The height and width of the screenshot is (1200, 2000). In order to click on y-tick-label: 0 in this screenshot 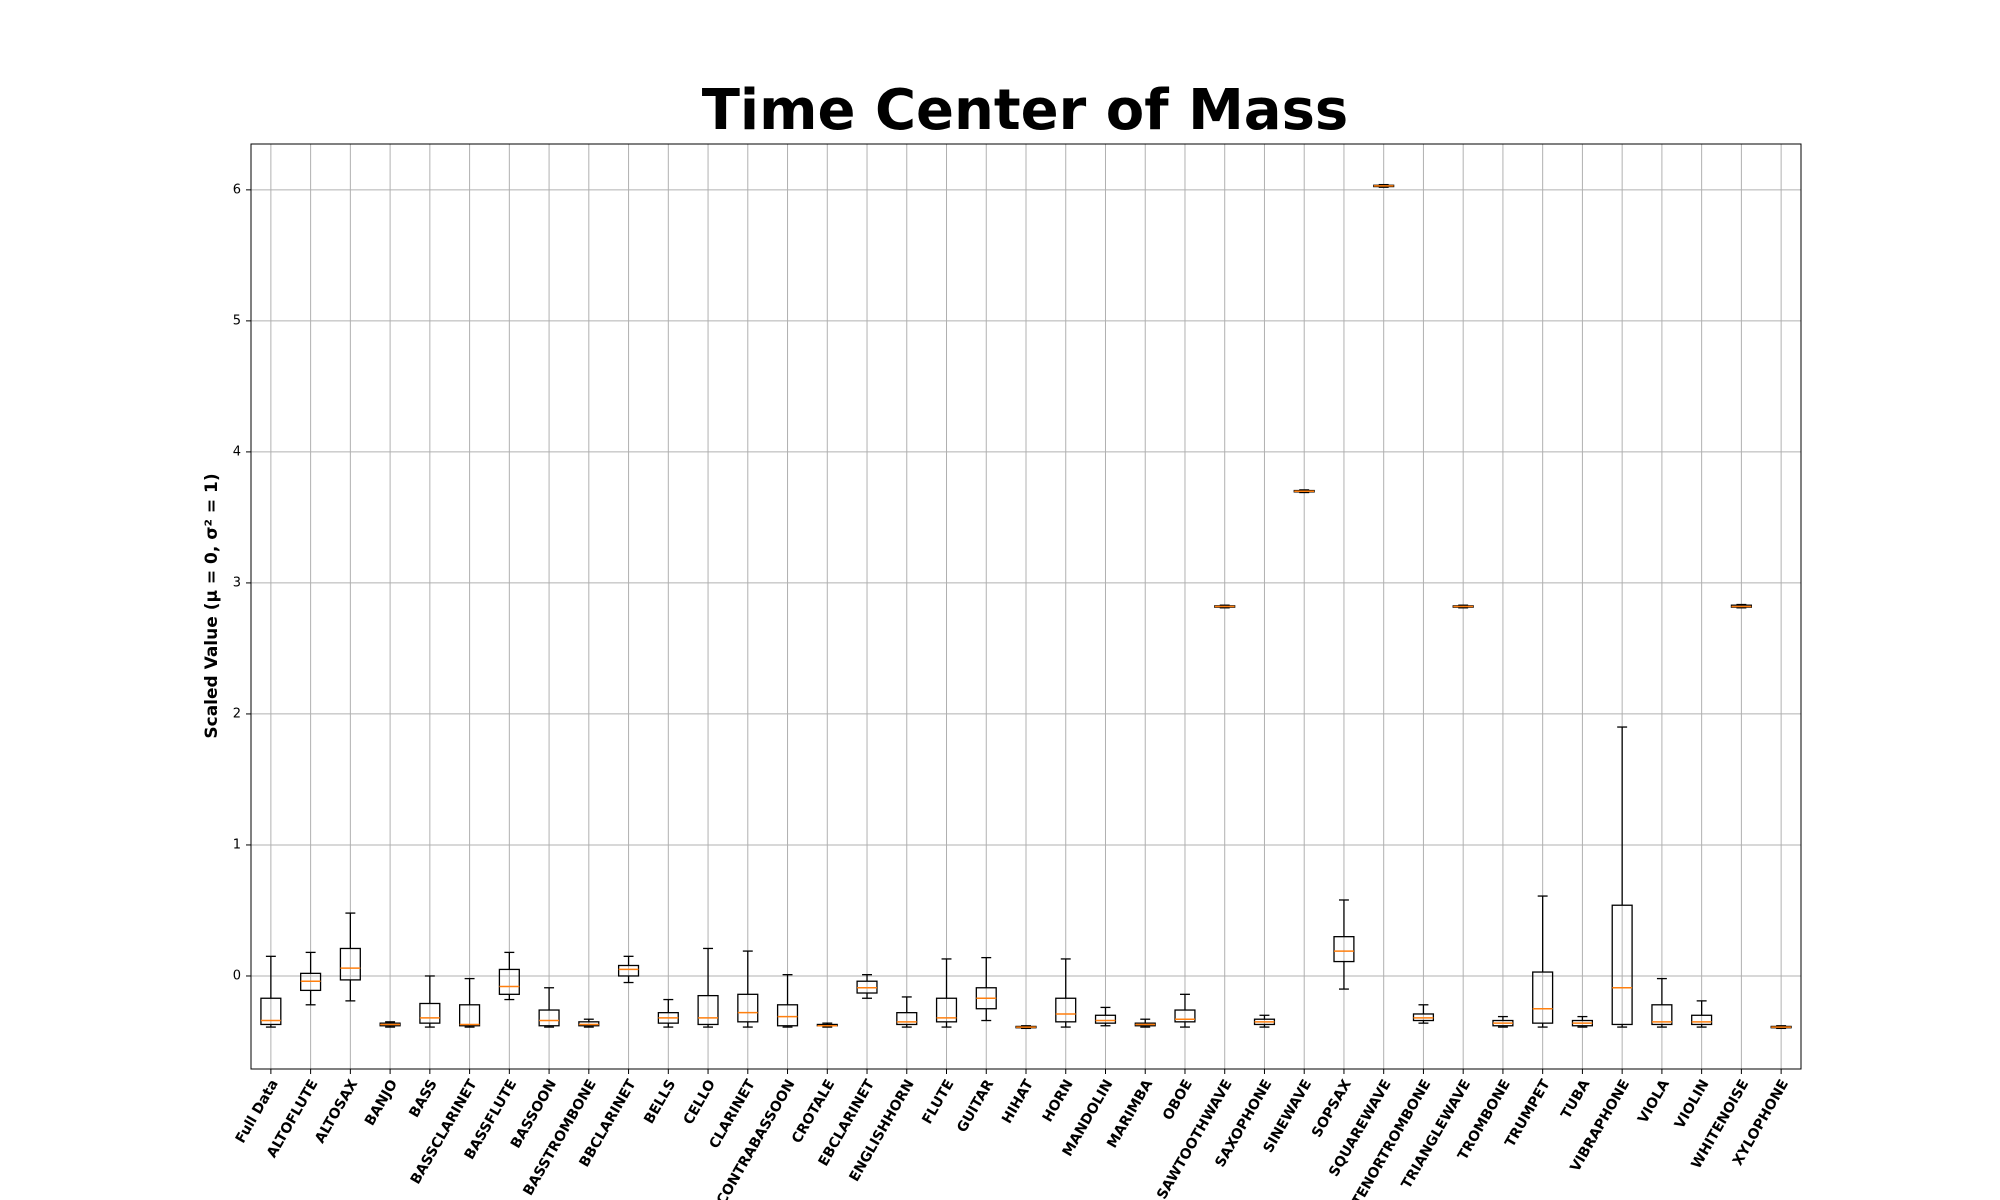, I will do `click(237, 975)`.